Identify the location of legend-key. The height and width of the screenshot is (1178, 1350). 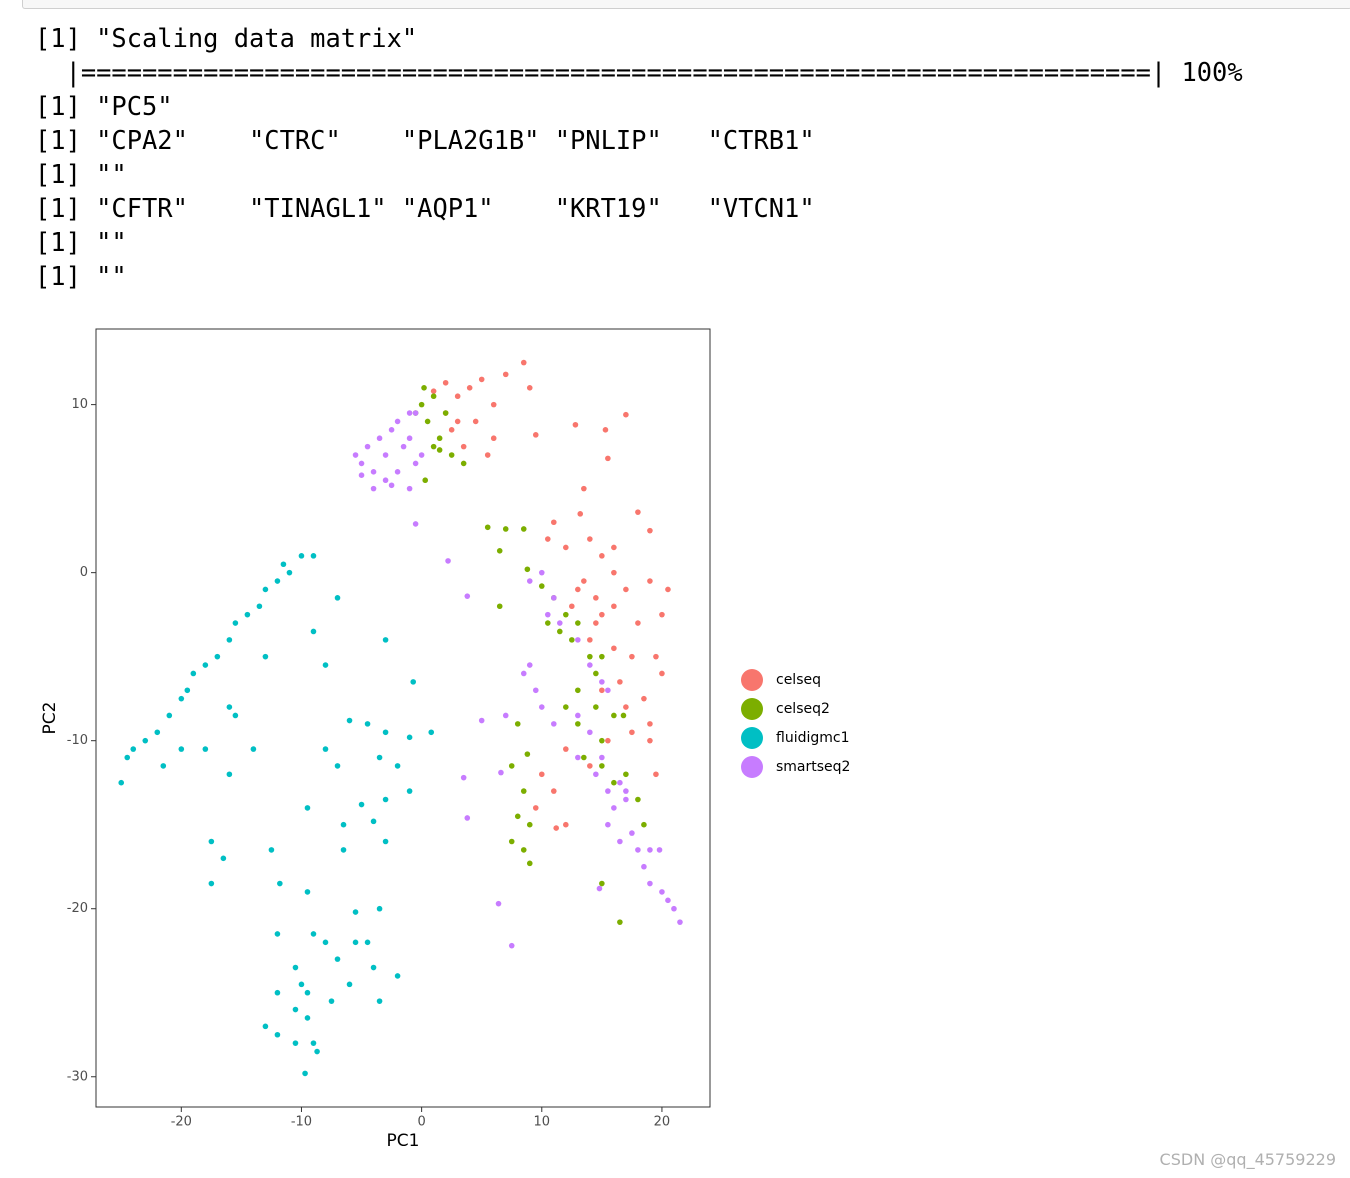
(752, 738).